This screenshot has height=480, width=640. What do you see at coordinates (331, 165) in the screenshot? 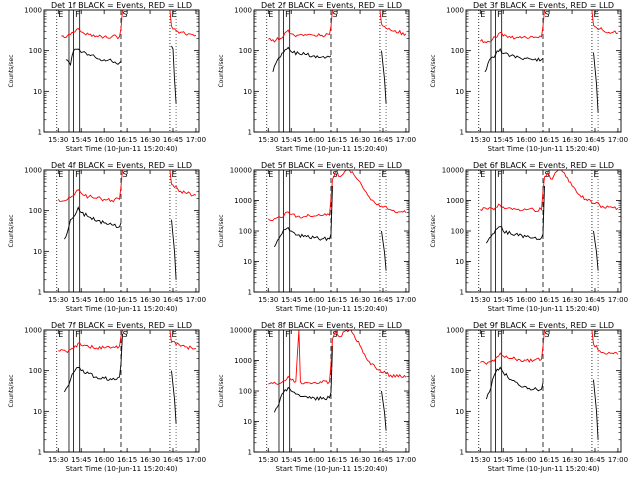
I see `panel-title: Det 5f BLACK = Events, RED = LLD` at bounding box center [331, 165].